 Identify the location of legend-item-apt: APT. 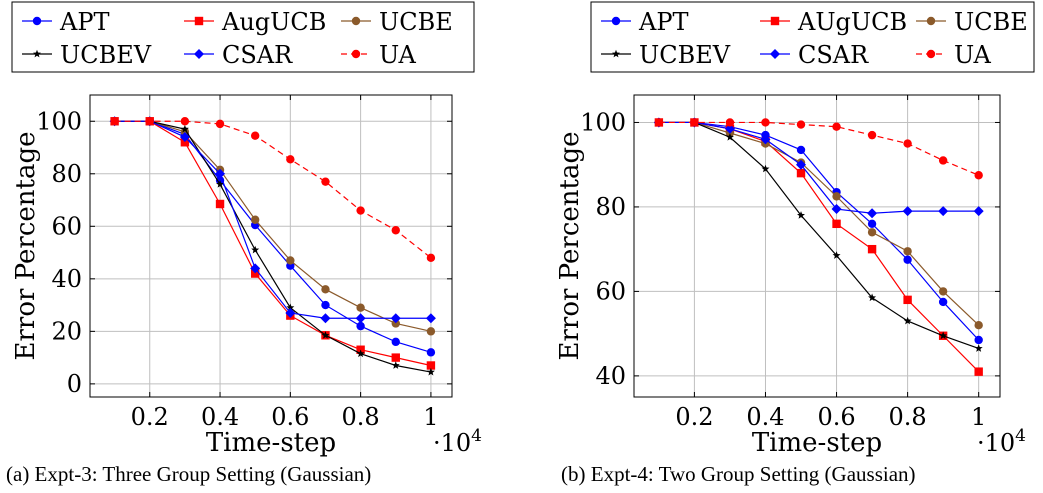
(66, 22).